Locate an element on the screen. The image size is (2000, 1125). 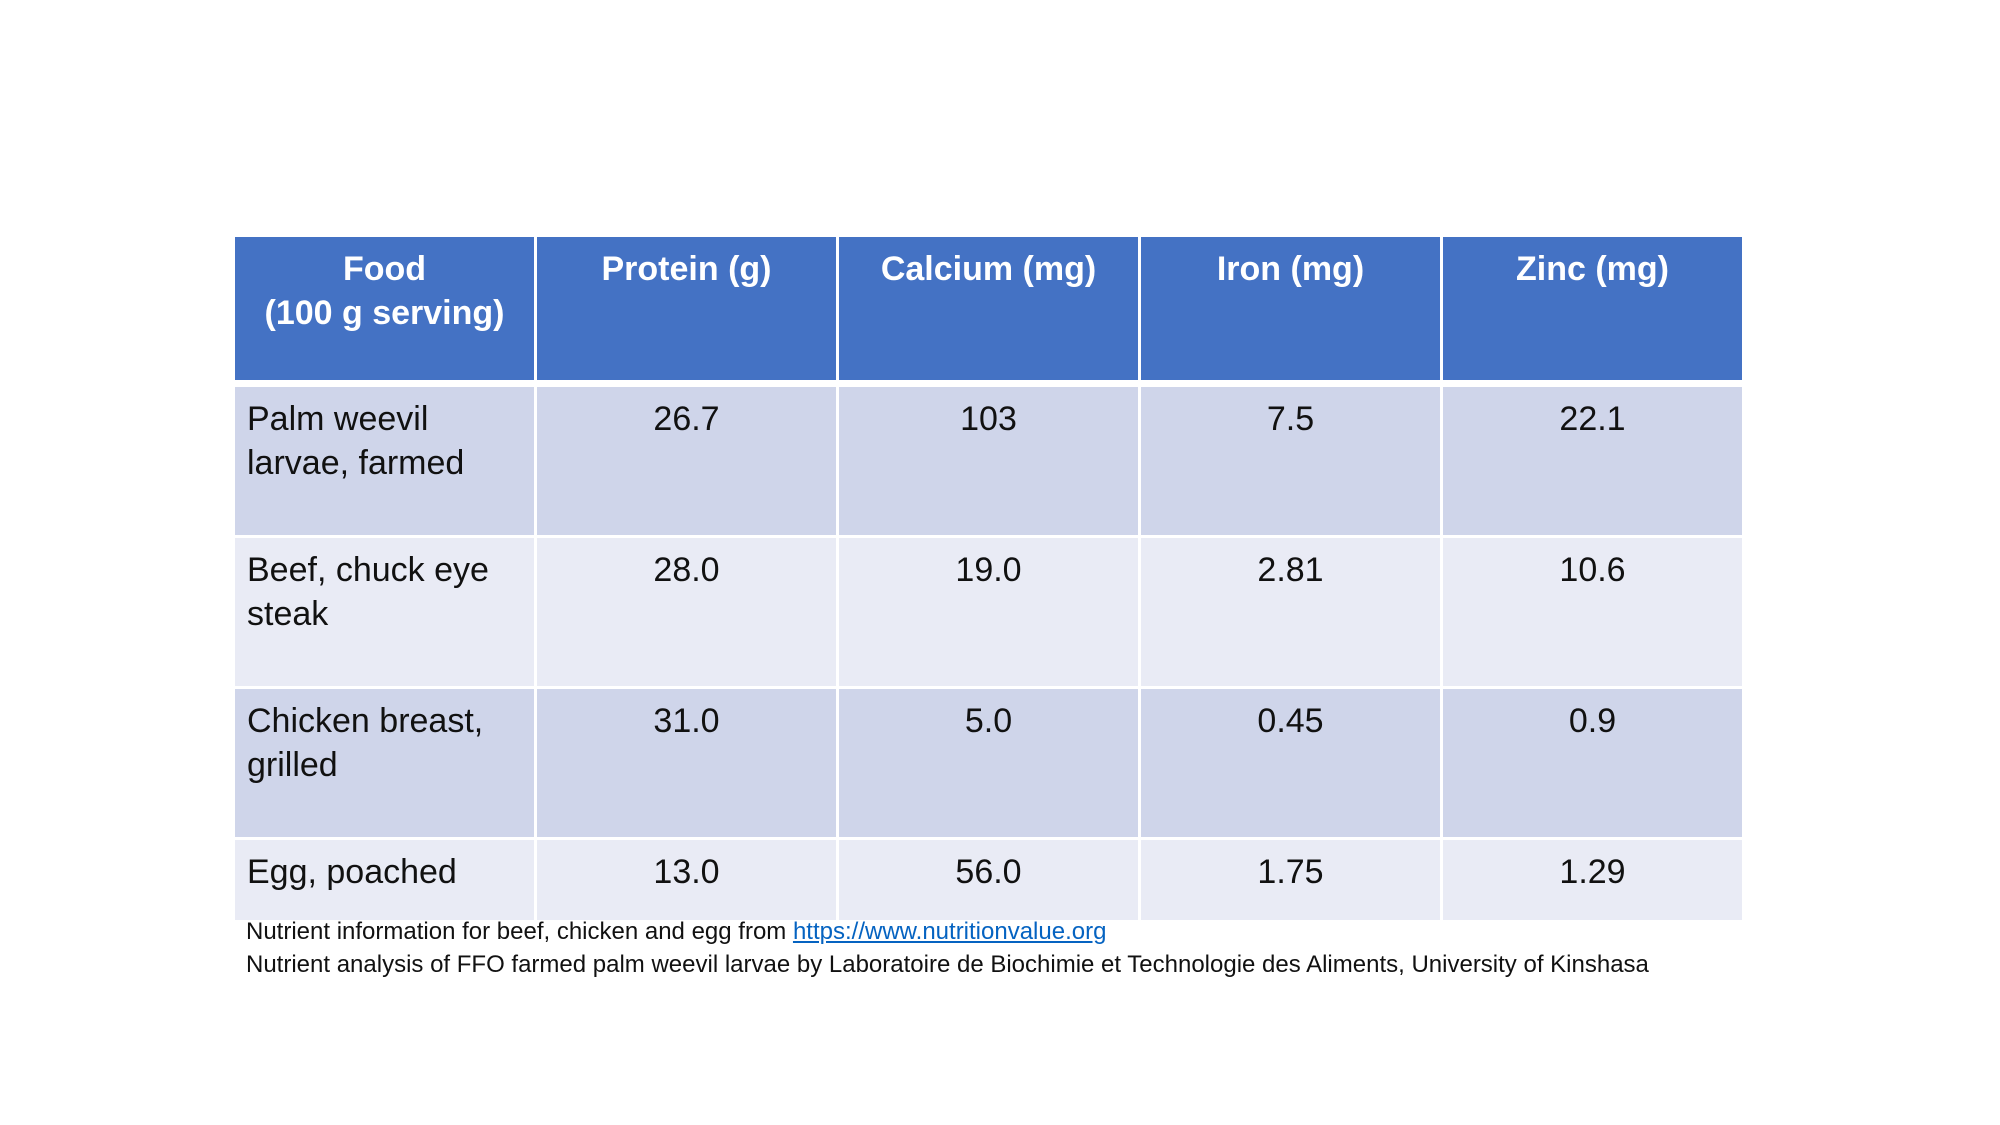
cell-zinc: 0.9 is located at coordinates (1592, 763).